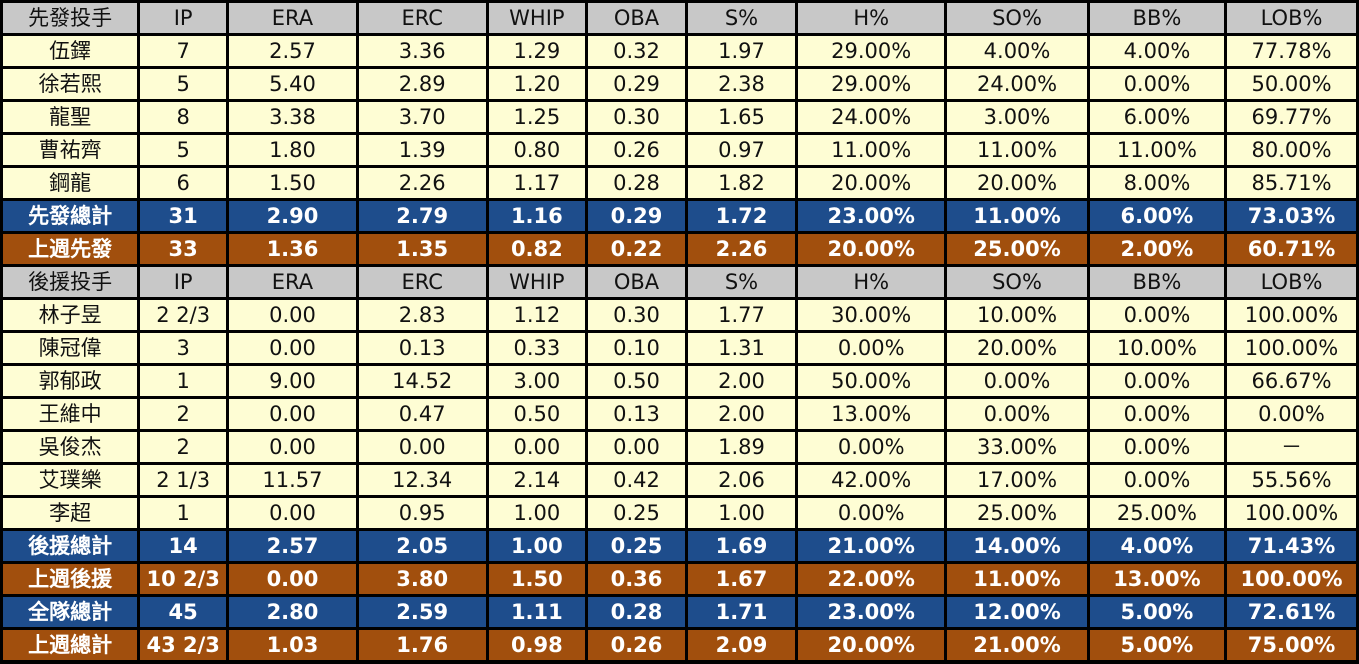 This screenshot has height=664, width=1359. I want to click on stat-cell: 23.00%, so click(871, 216).